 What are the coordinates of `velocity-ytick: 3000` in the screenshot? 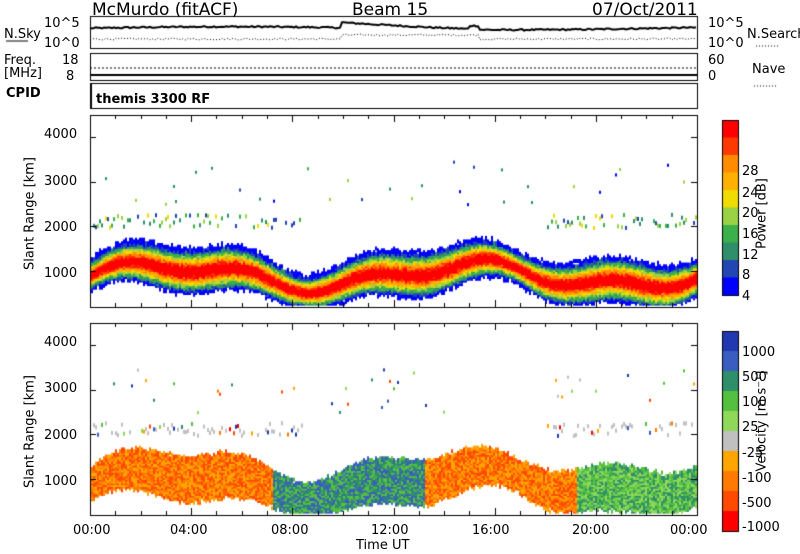 It's located at (61, 388).